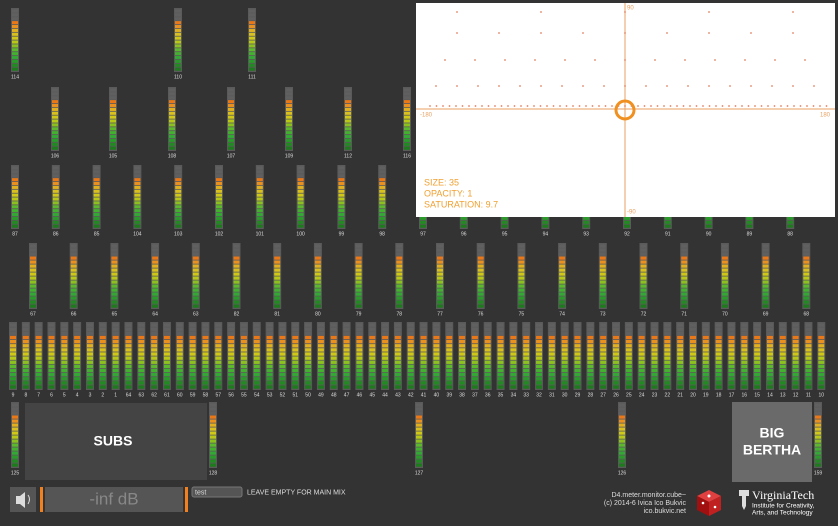 This screenshot has width=838, height=526. I want to click on meter: 21, so click(680, 360).